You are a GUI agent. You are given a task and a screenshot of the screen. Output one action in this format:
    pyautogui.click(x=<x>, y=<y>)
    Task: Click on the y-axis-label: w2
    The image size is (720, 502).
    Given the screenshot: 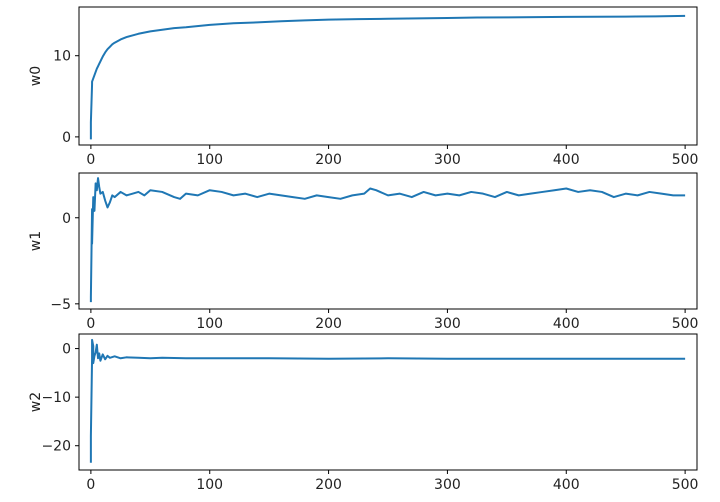 What is the action you would take?
    pyautogui.click(x=36, y=402)
    